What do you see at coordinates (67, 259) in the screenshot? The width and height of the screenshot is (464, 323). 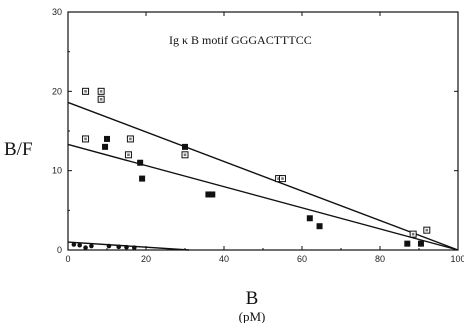 I see `x-tick-label: 0` at bounding box center [67, 259].